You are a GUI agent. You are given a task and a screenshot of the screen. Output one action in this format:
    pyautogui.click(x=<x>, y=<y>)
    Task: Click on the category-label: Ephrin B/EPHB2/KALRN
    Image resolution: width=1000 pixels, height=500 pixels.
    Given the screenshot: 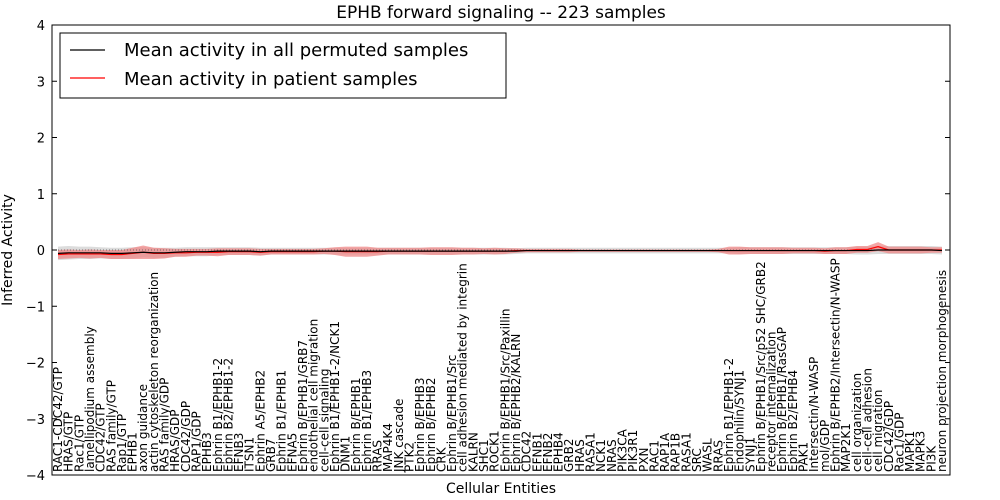 What is the action you would take?
    pyautogui.click(x=516, y=403)
    